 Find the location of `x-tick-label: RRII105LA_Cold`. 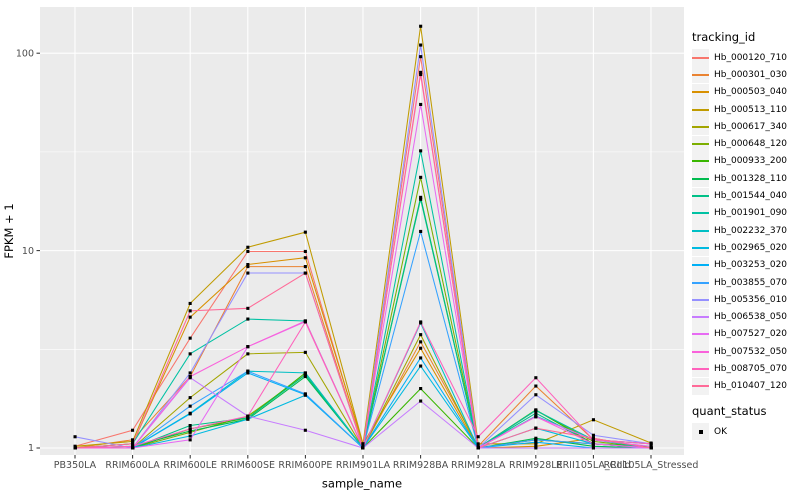

x-tick-label: RRII105LA_Cold is located at coordinates (593, 465).